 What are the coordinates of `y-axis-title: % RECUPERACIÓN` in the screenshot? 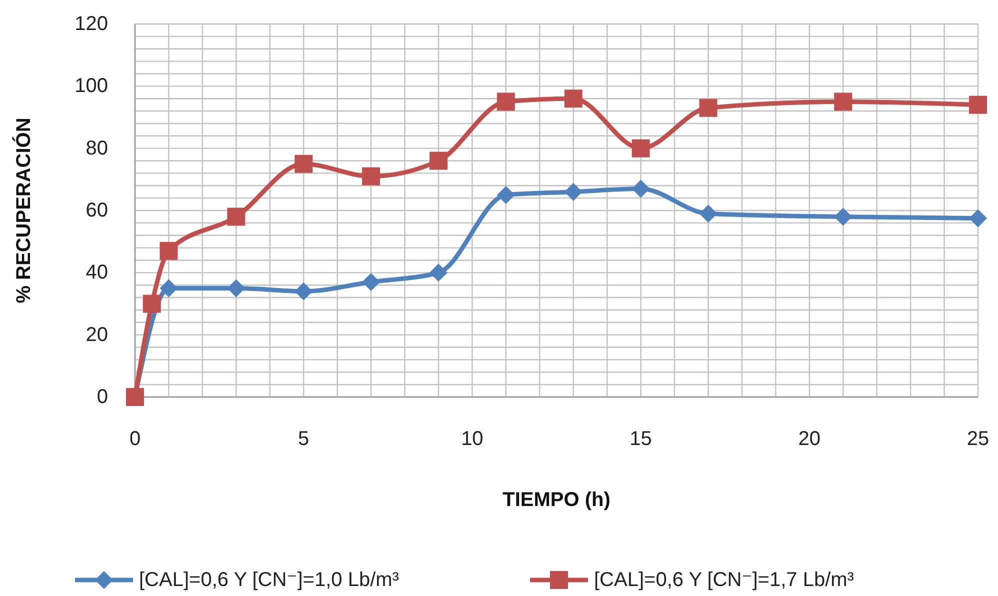 It's located at (23, 211).